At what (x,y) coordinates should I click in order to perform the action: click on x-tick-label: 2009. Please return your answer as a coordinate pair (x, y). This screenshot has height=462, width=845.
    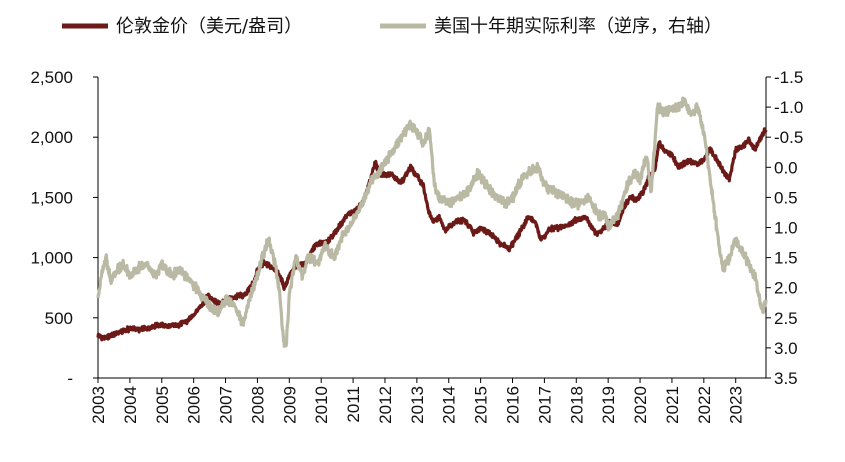
    Looking at the image, I should click on (289, 405).